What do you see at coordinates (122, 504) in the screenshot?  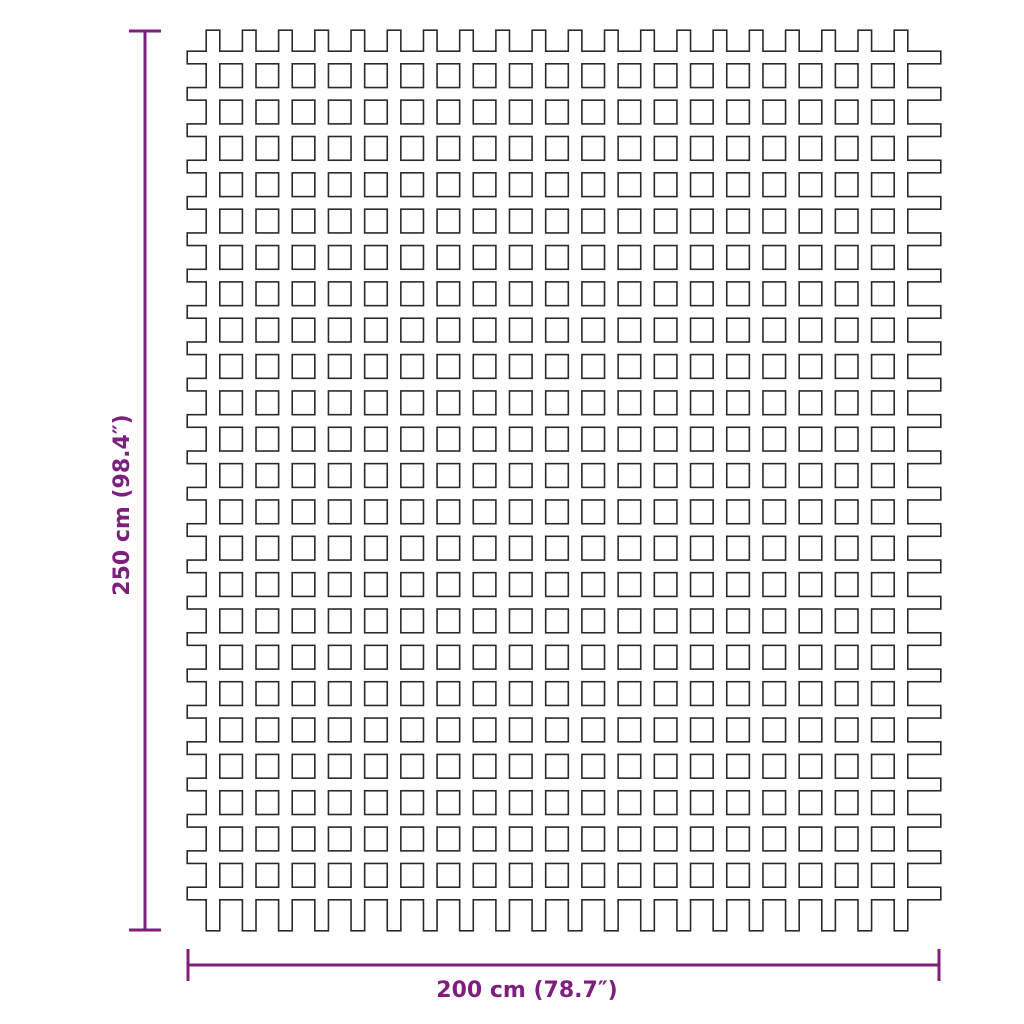 I see `height-label: 250 cm (98.4″)` at bounding box center [122, 504].